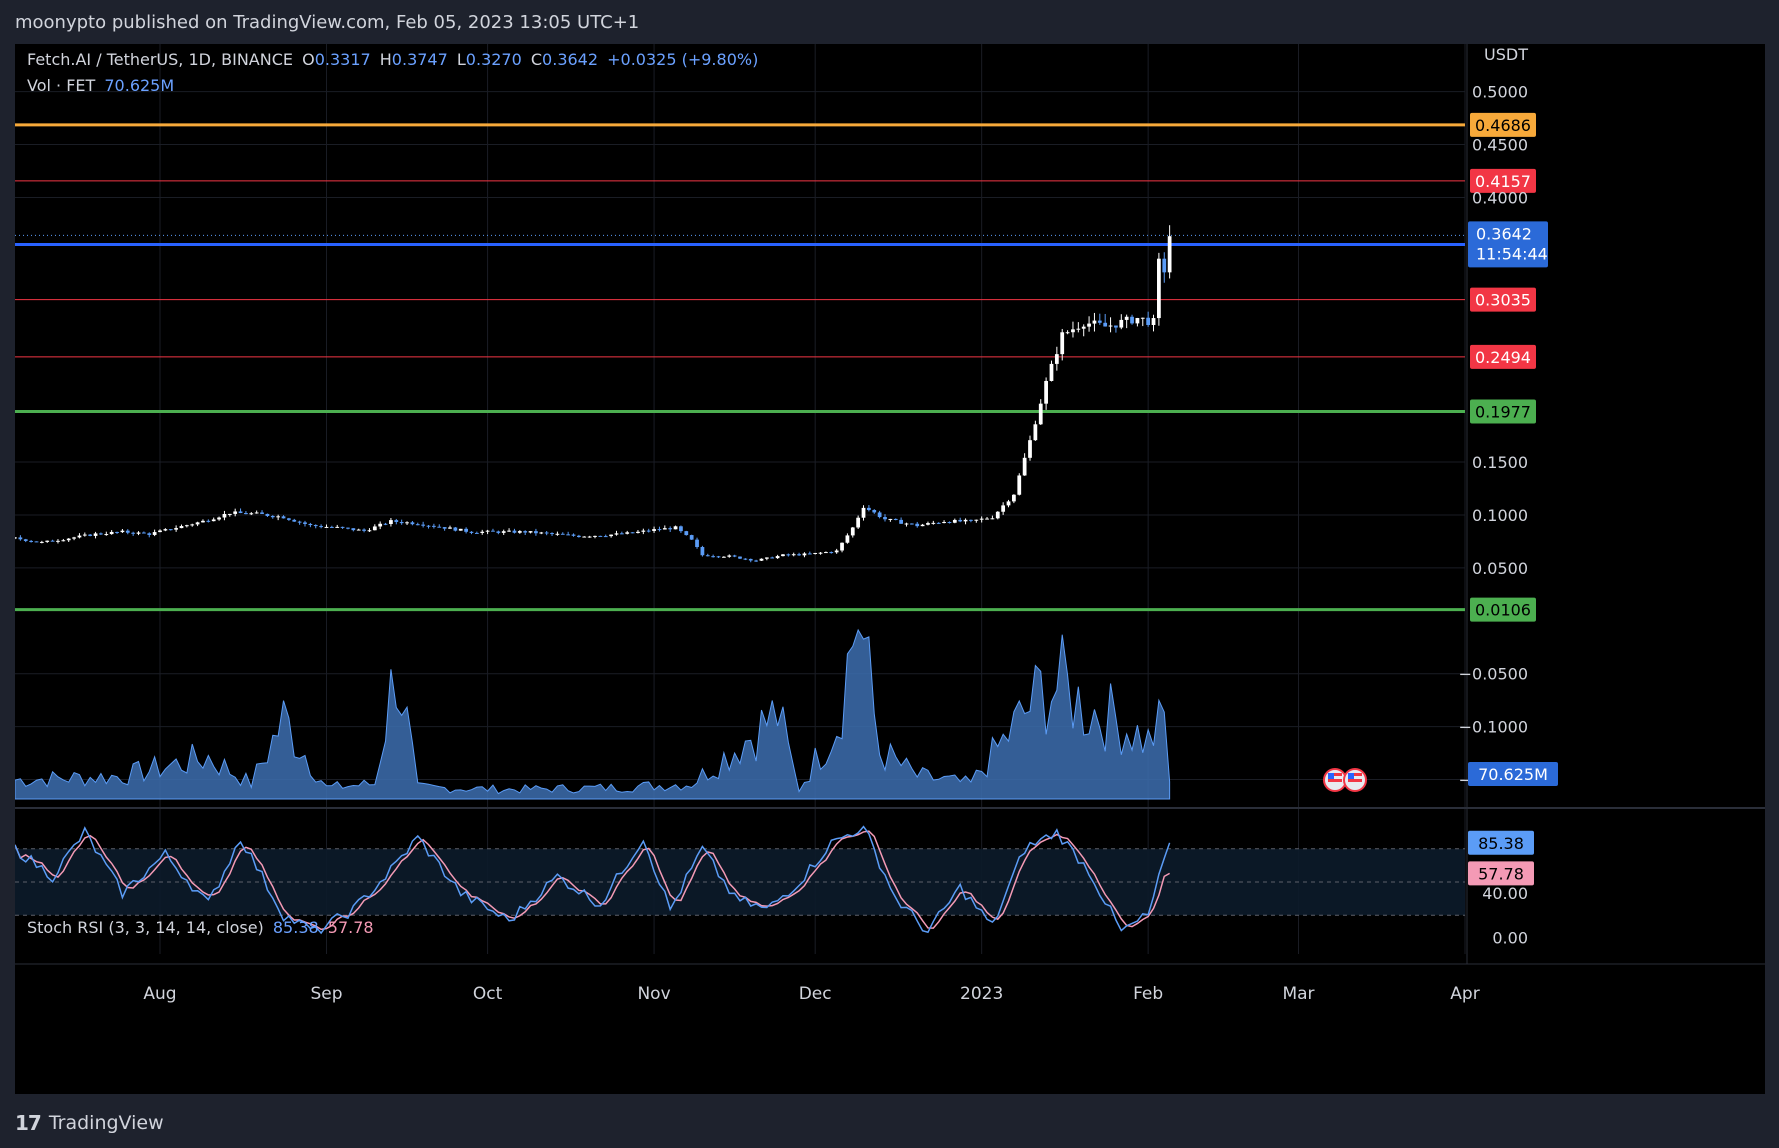  I want to click on low-value: 0.3270, so click(493, 59).